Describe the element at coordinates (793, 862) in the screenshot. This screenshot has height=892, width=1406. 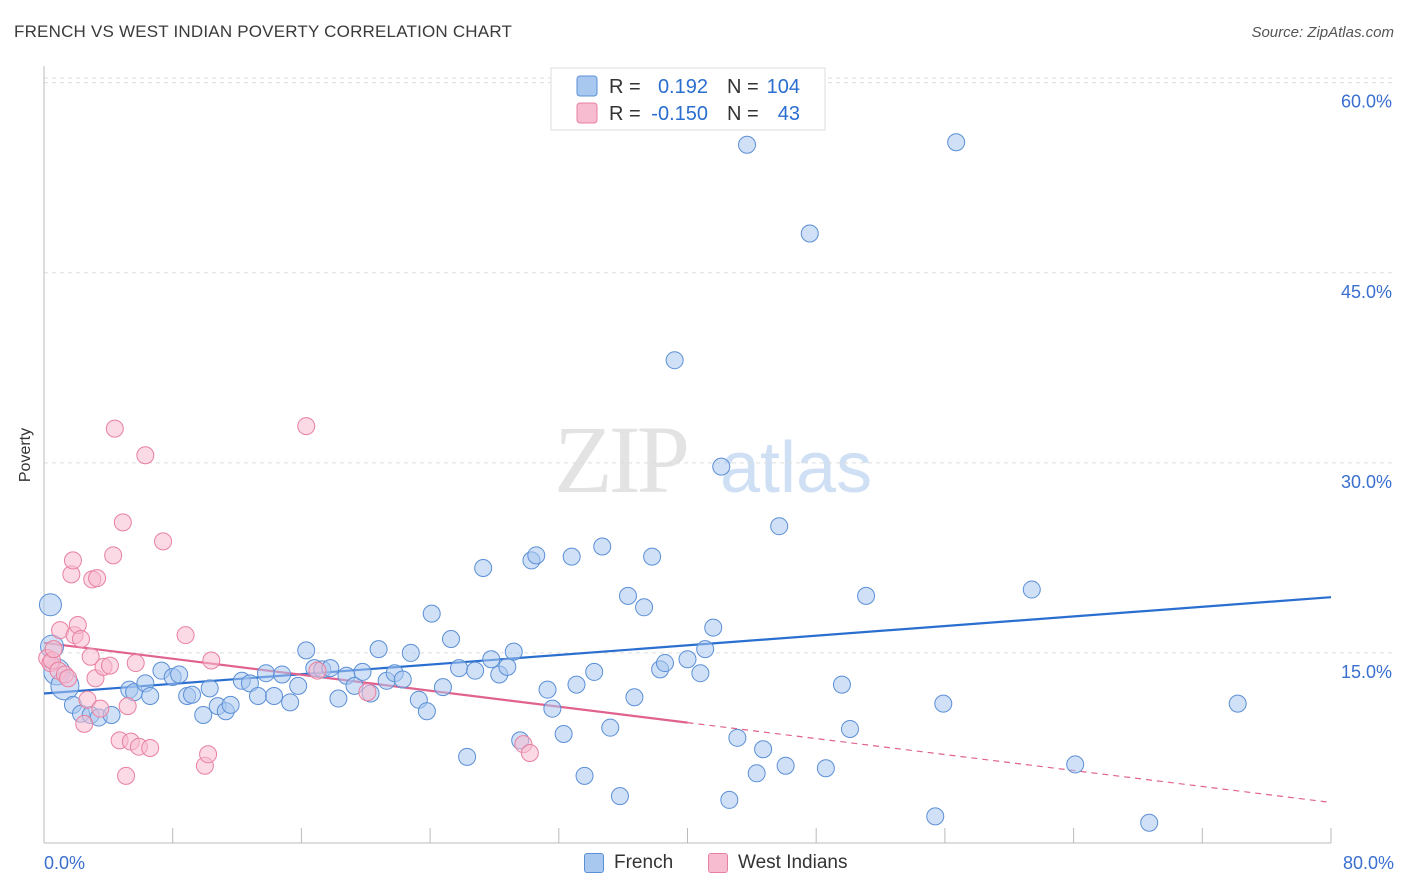
I see `bottom-legend-west-indians-label: West Indians` at that location.